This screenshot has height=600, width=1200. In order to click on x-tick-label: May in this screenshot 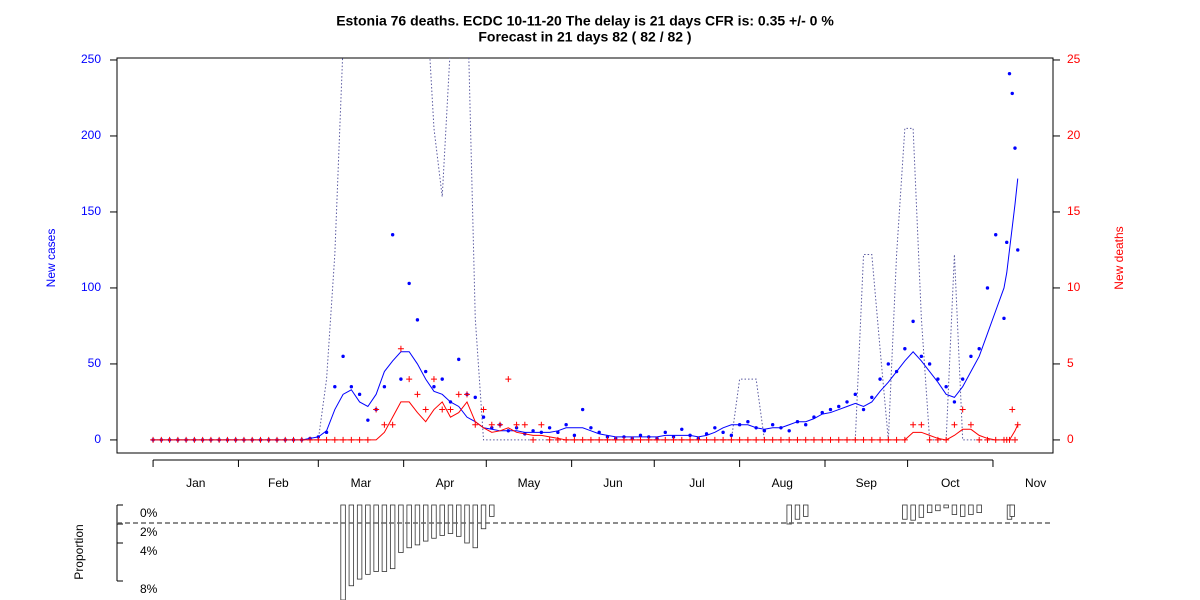, I will do `click(529, 483)`.